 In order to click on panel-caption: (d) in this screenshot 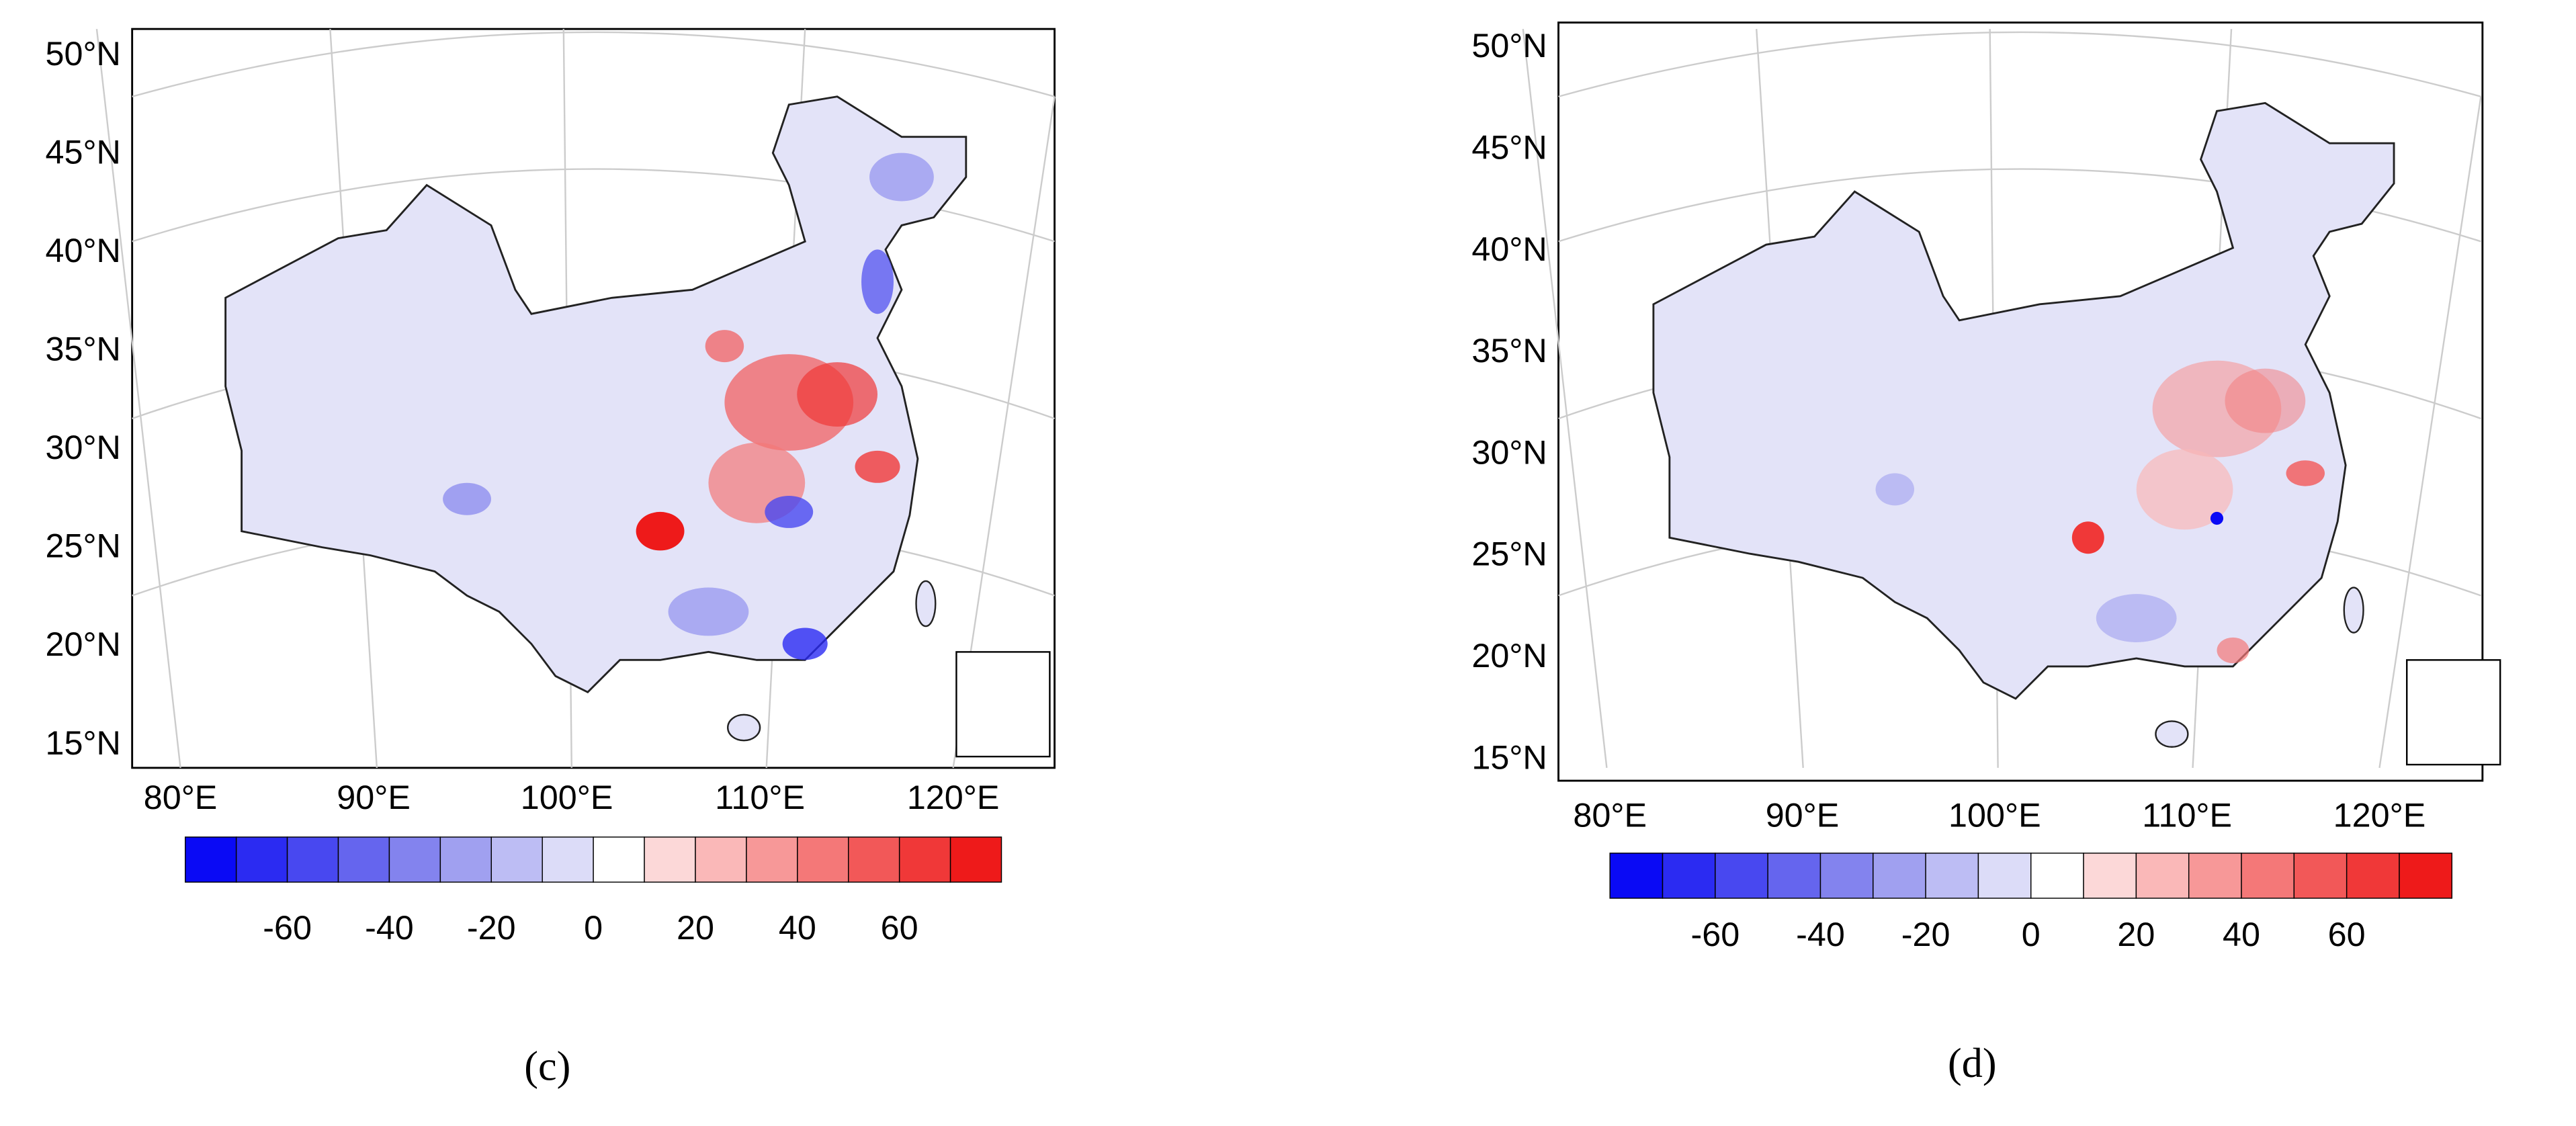, I will do `click(1972, 1063)`.